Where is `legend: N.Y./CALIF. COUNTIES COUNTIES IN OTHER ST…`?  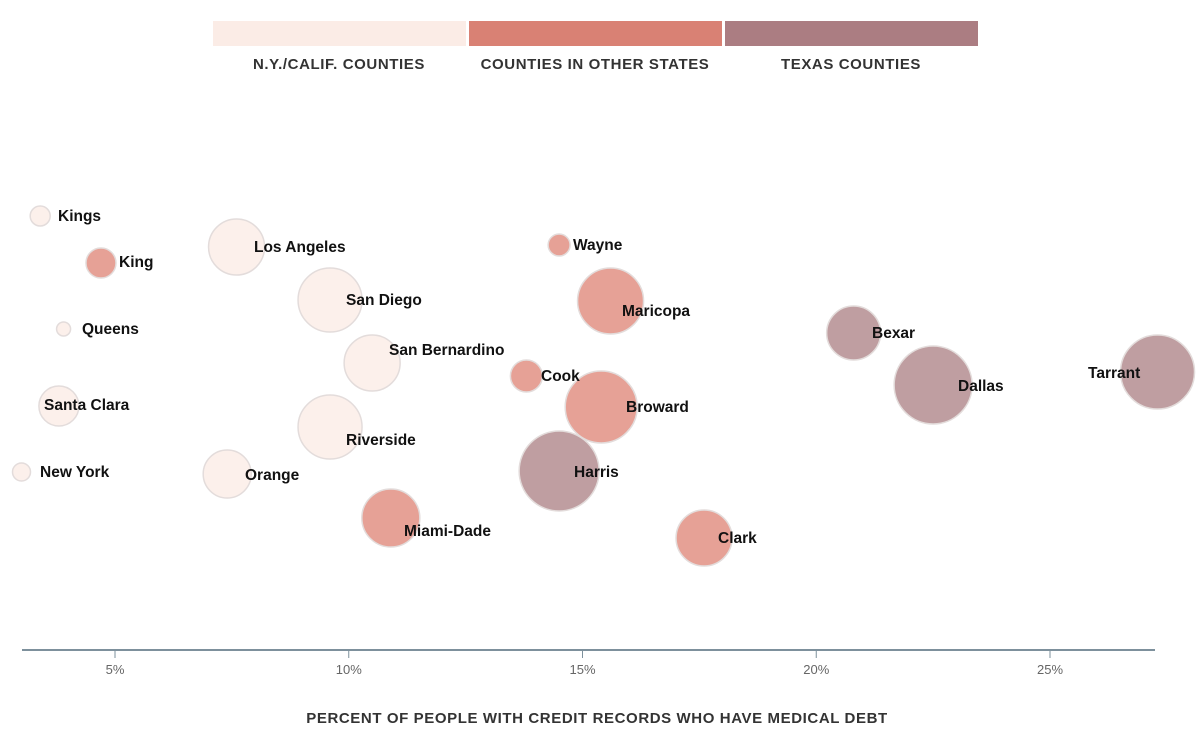
legend: N.Y./CALIF. COUNTIES COUNTIES IN OTHER ST… is located at coordinates (595, 47).